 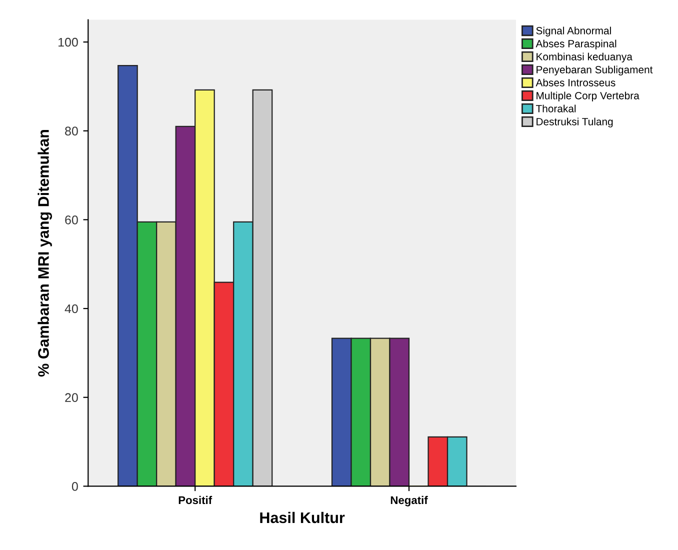 I want to click on legend-label: Destruksi Tulang, so click(x=574, y=123).